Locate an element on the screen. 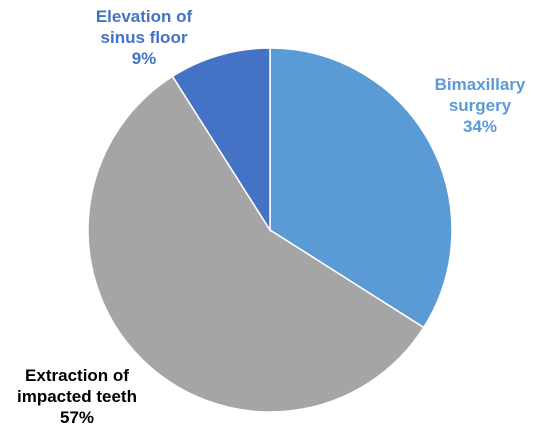 The height and width of the screenshot is (441, 551). slice-label-elevation-of-sinus-floor: Elevation of sinus floor 9% is located at coordinates (144, 37).